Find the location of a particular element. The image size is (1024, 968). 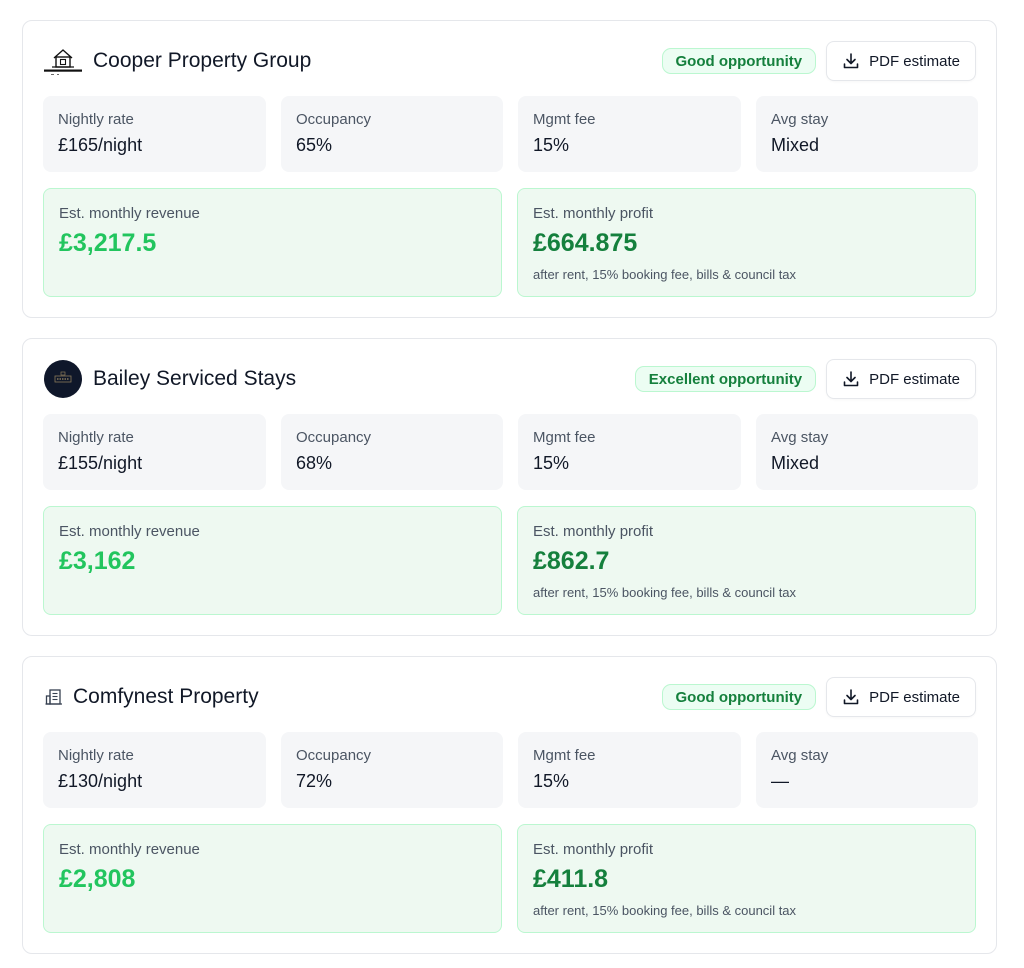

stat-value: 72% is located at coordinates (314, 781).